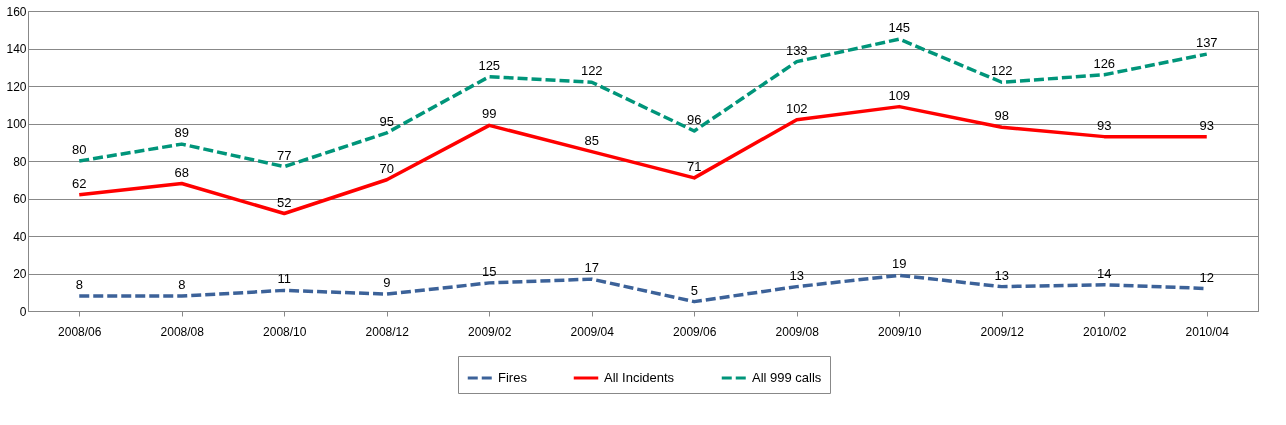 The image size is (1286, 425). What do you see at coordinates (284, 202) in the screenshot?
I see `data-label: 52` at bounding box center [284, 202].